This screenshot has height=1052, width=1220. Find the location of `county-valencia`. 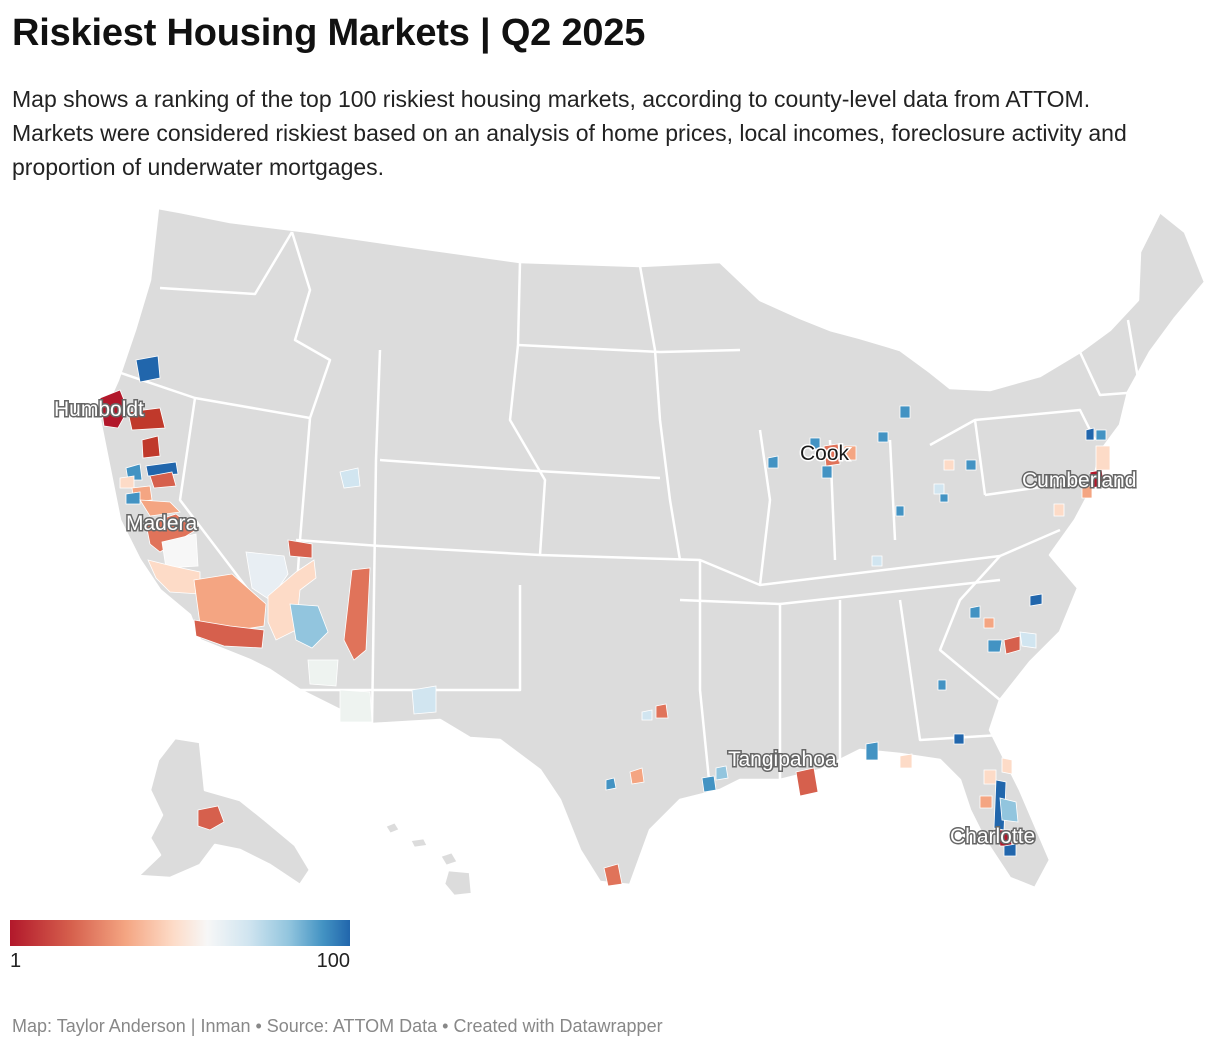

county-valencia is located at coordinates (357, 614).